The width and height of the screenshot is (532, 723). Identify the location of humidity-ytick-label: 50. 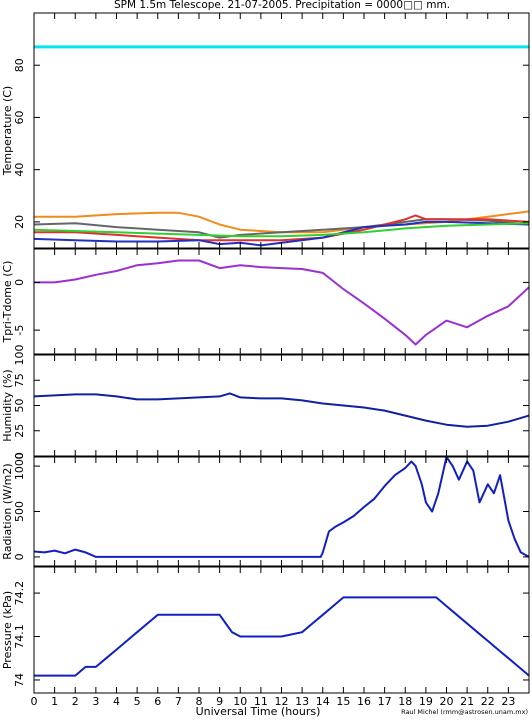
(19, 406).